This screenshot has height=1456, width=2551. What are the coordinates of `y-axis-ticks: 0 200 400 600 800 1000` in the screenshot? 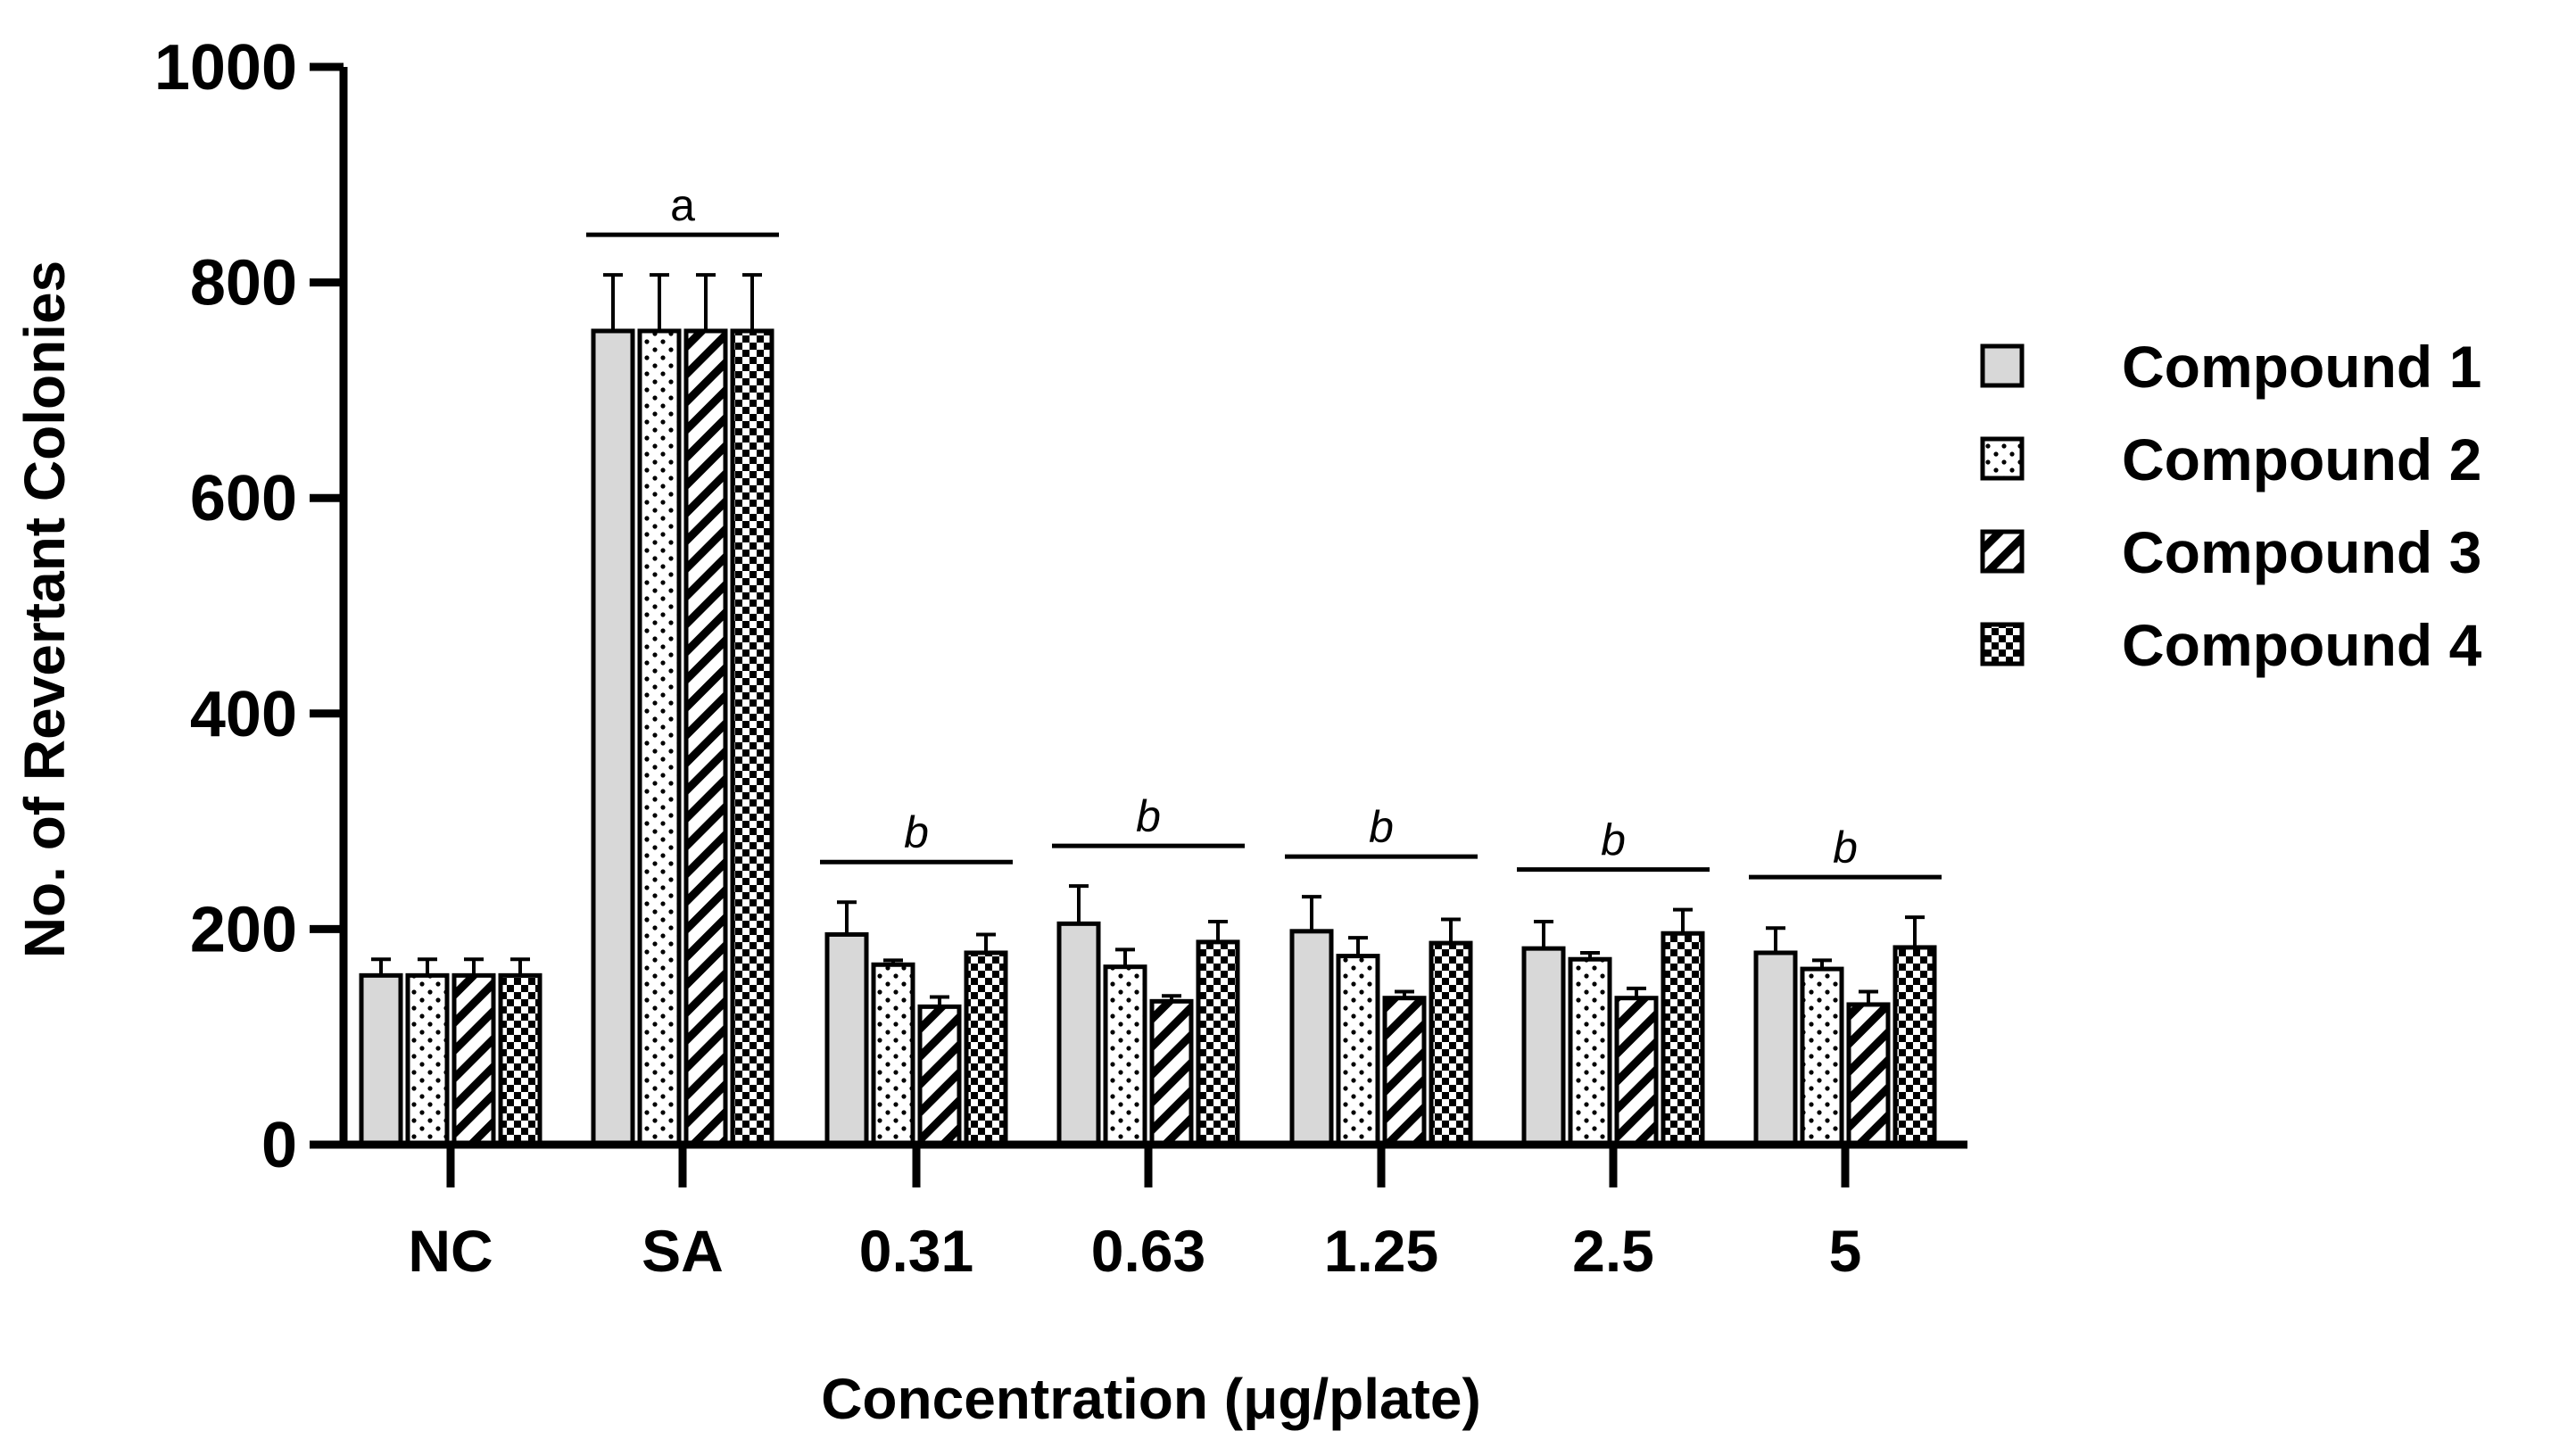 It's located at (249, 606).